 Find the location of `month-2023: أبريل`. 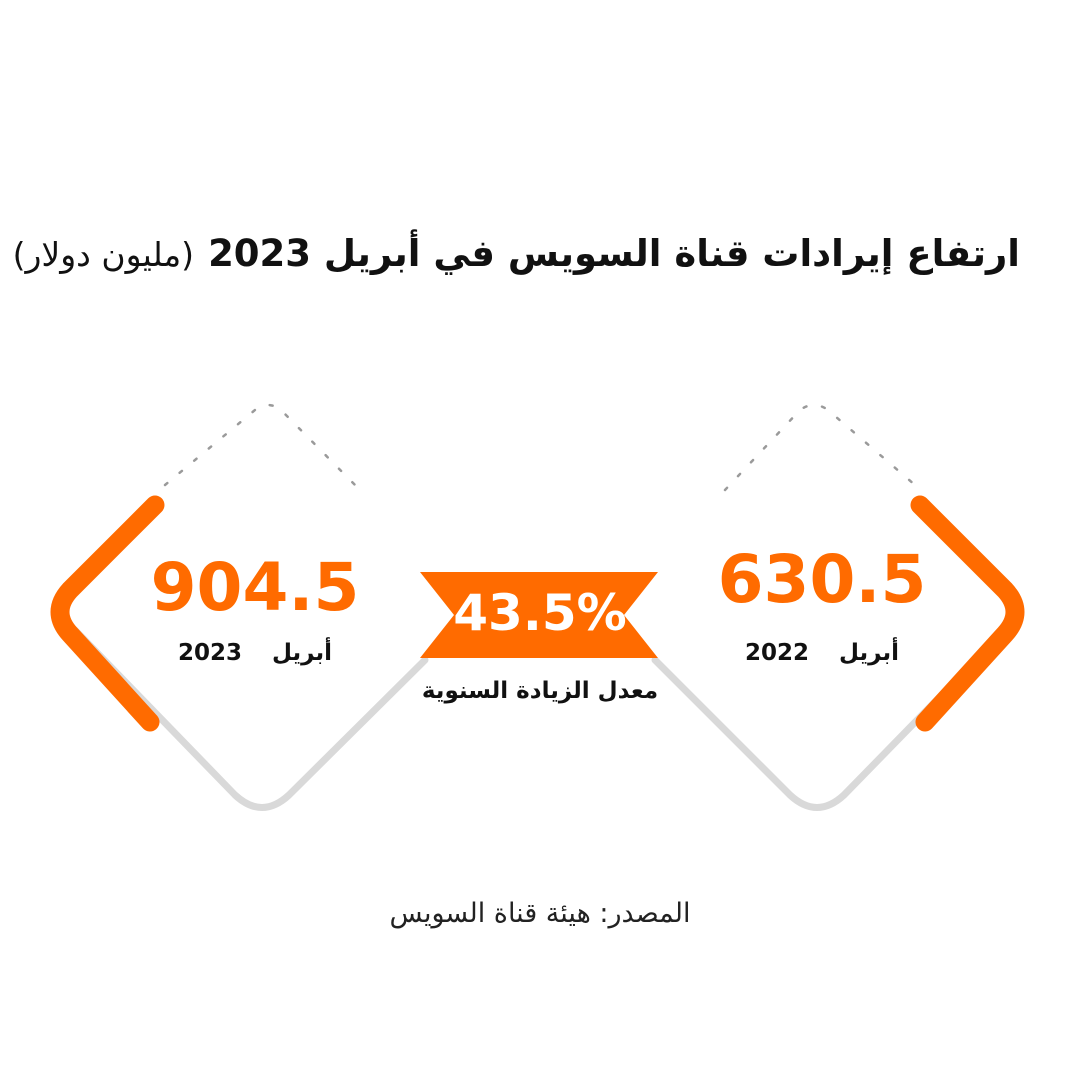

month-2023: أبريل is located at coordinates (302, 653).